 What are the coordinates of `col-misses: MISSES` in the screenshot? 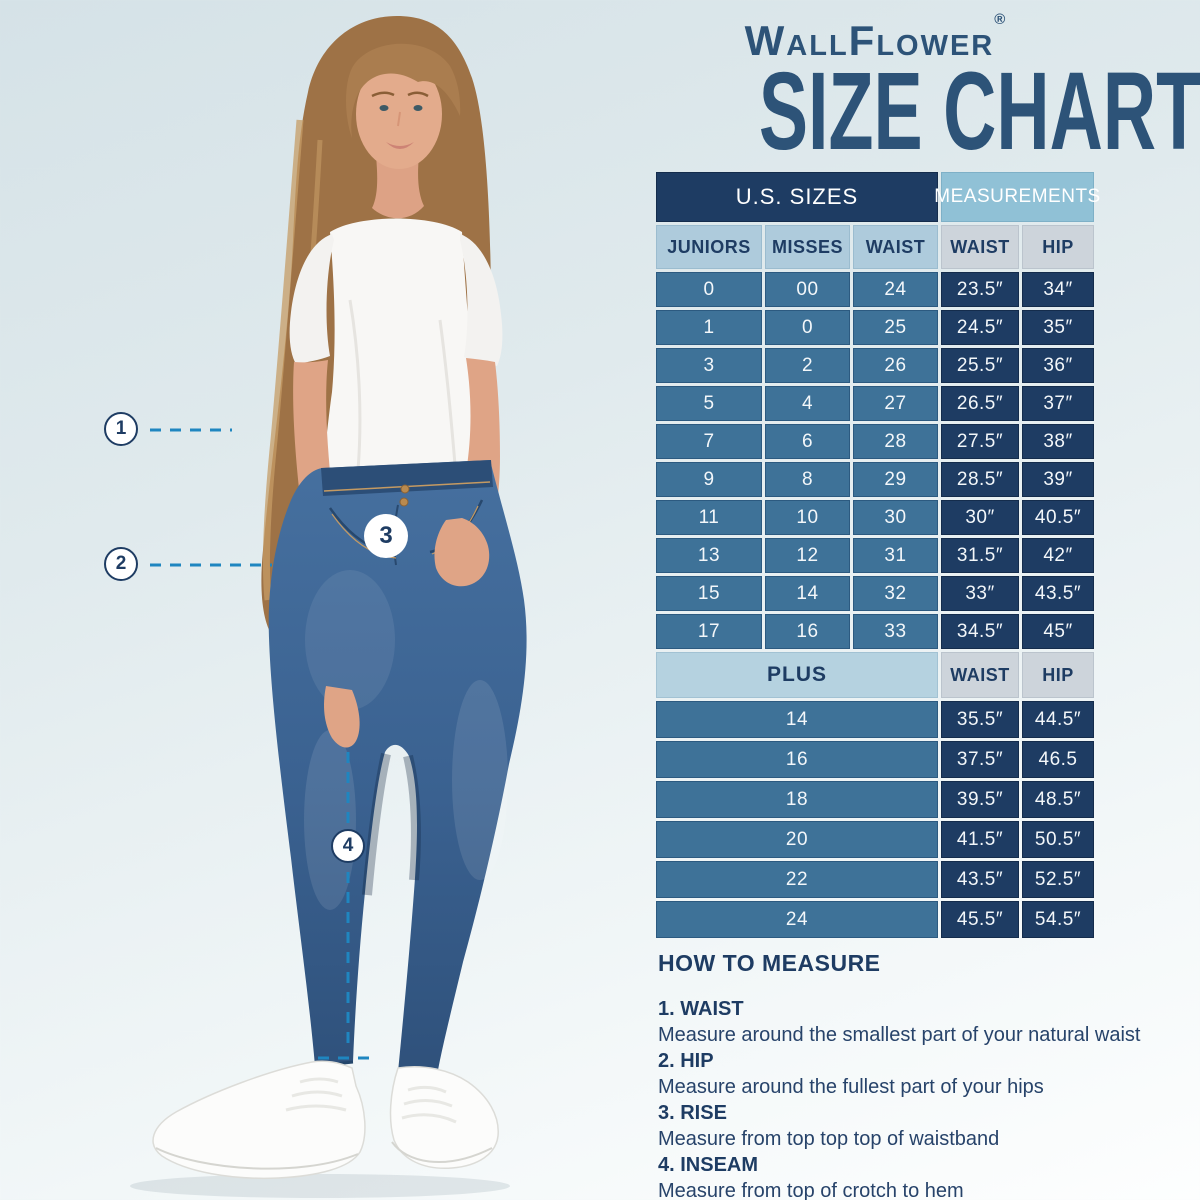 It's located at (807, 247).